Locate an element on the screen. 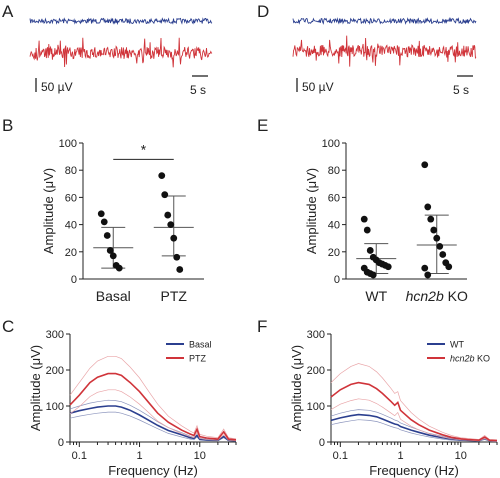 The width and height of the screenshot is (500, 478). panel-letter-f: F is located at coordinates (262, 326).